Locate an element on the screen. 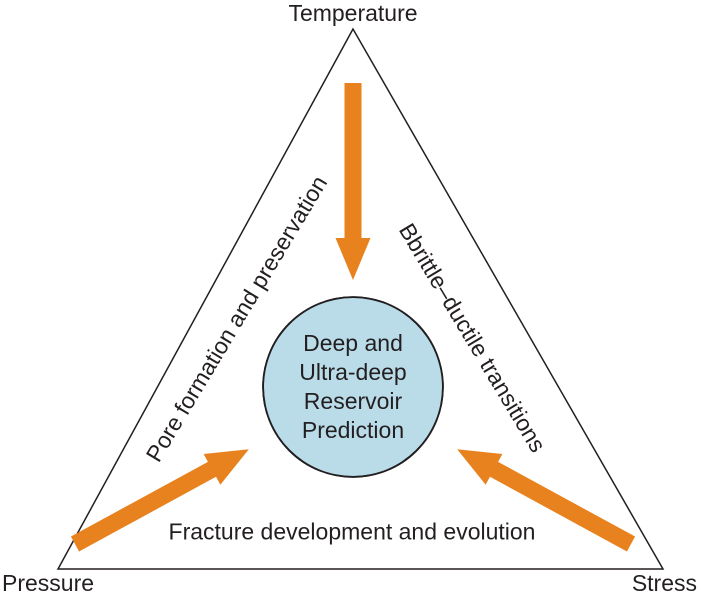  arrow-down-icon is located at coordinates (353, 181).